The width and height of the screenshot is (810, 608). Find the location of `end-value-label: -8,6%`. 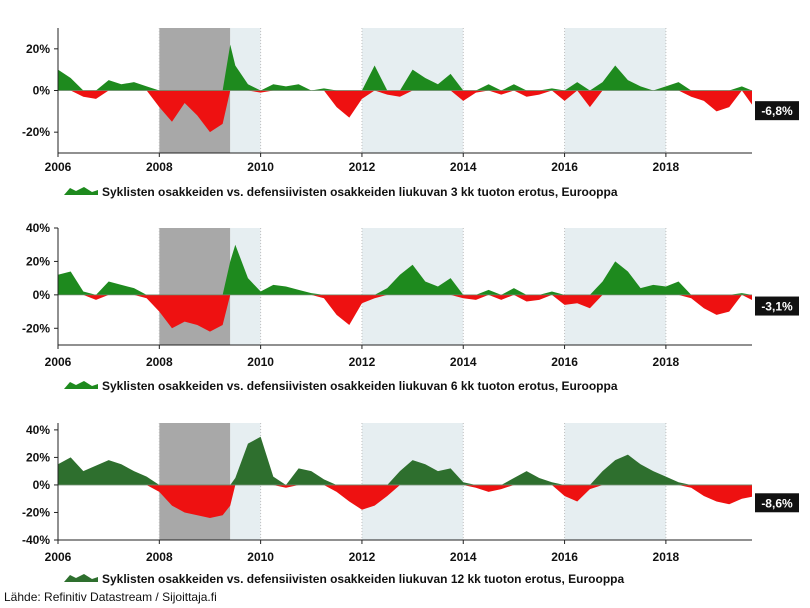

end-value-label: -8,6% is located at coordinates (777, 503).